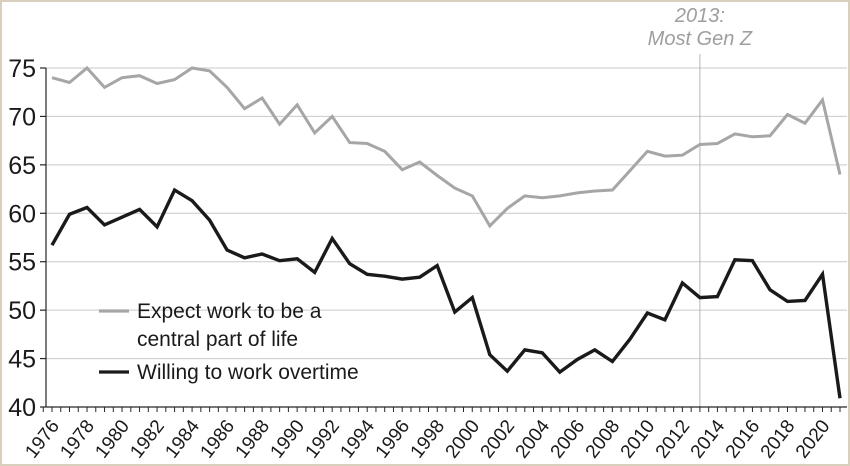 The image size is (850, 466). What do you see at coordinates (182, 439) in the screenshot?
I see `x-axis-tick-label: 1984` at bounding box center [182, 439].